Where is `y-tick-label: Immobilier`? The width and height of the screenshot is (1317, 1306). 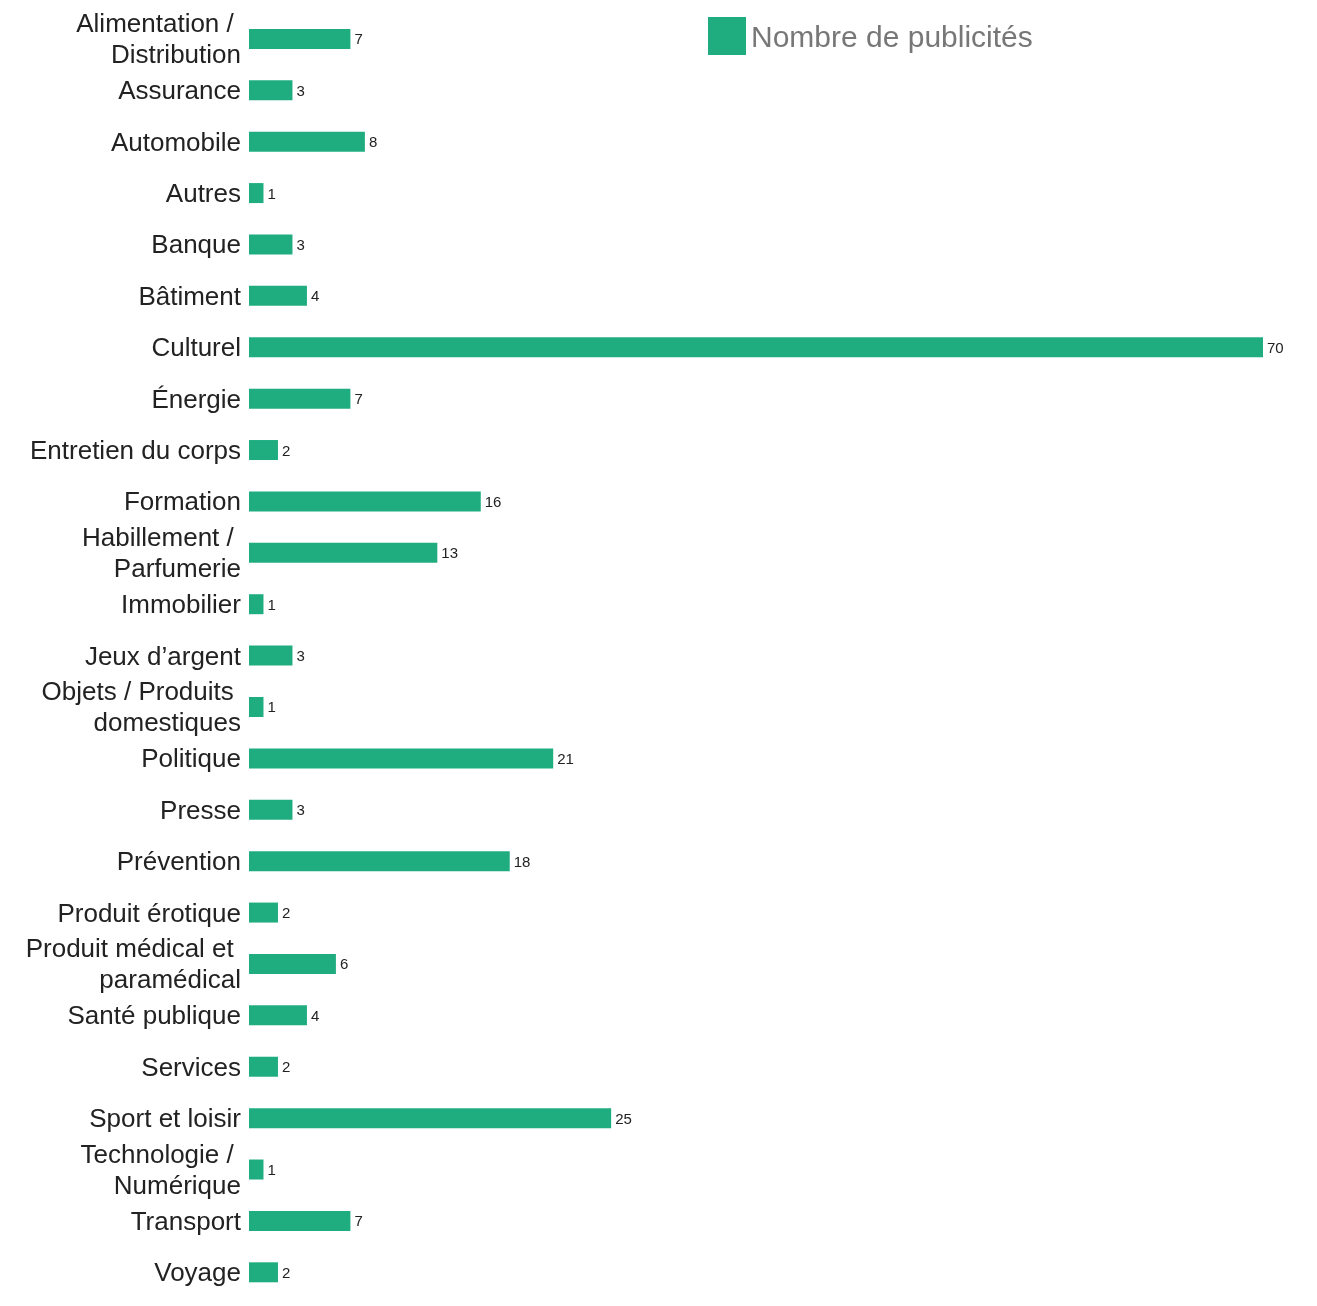
y-tick-label: Immobilier is located at coordinates (181, 604).